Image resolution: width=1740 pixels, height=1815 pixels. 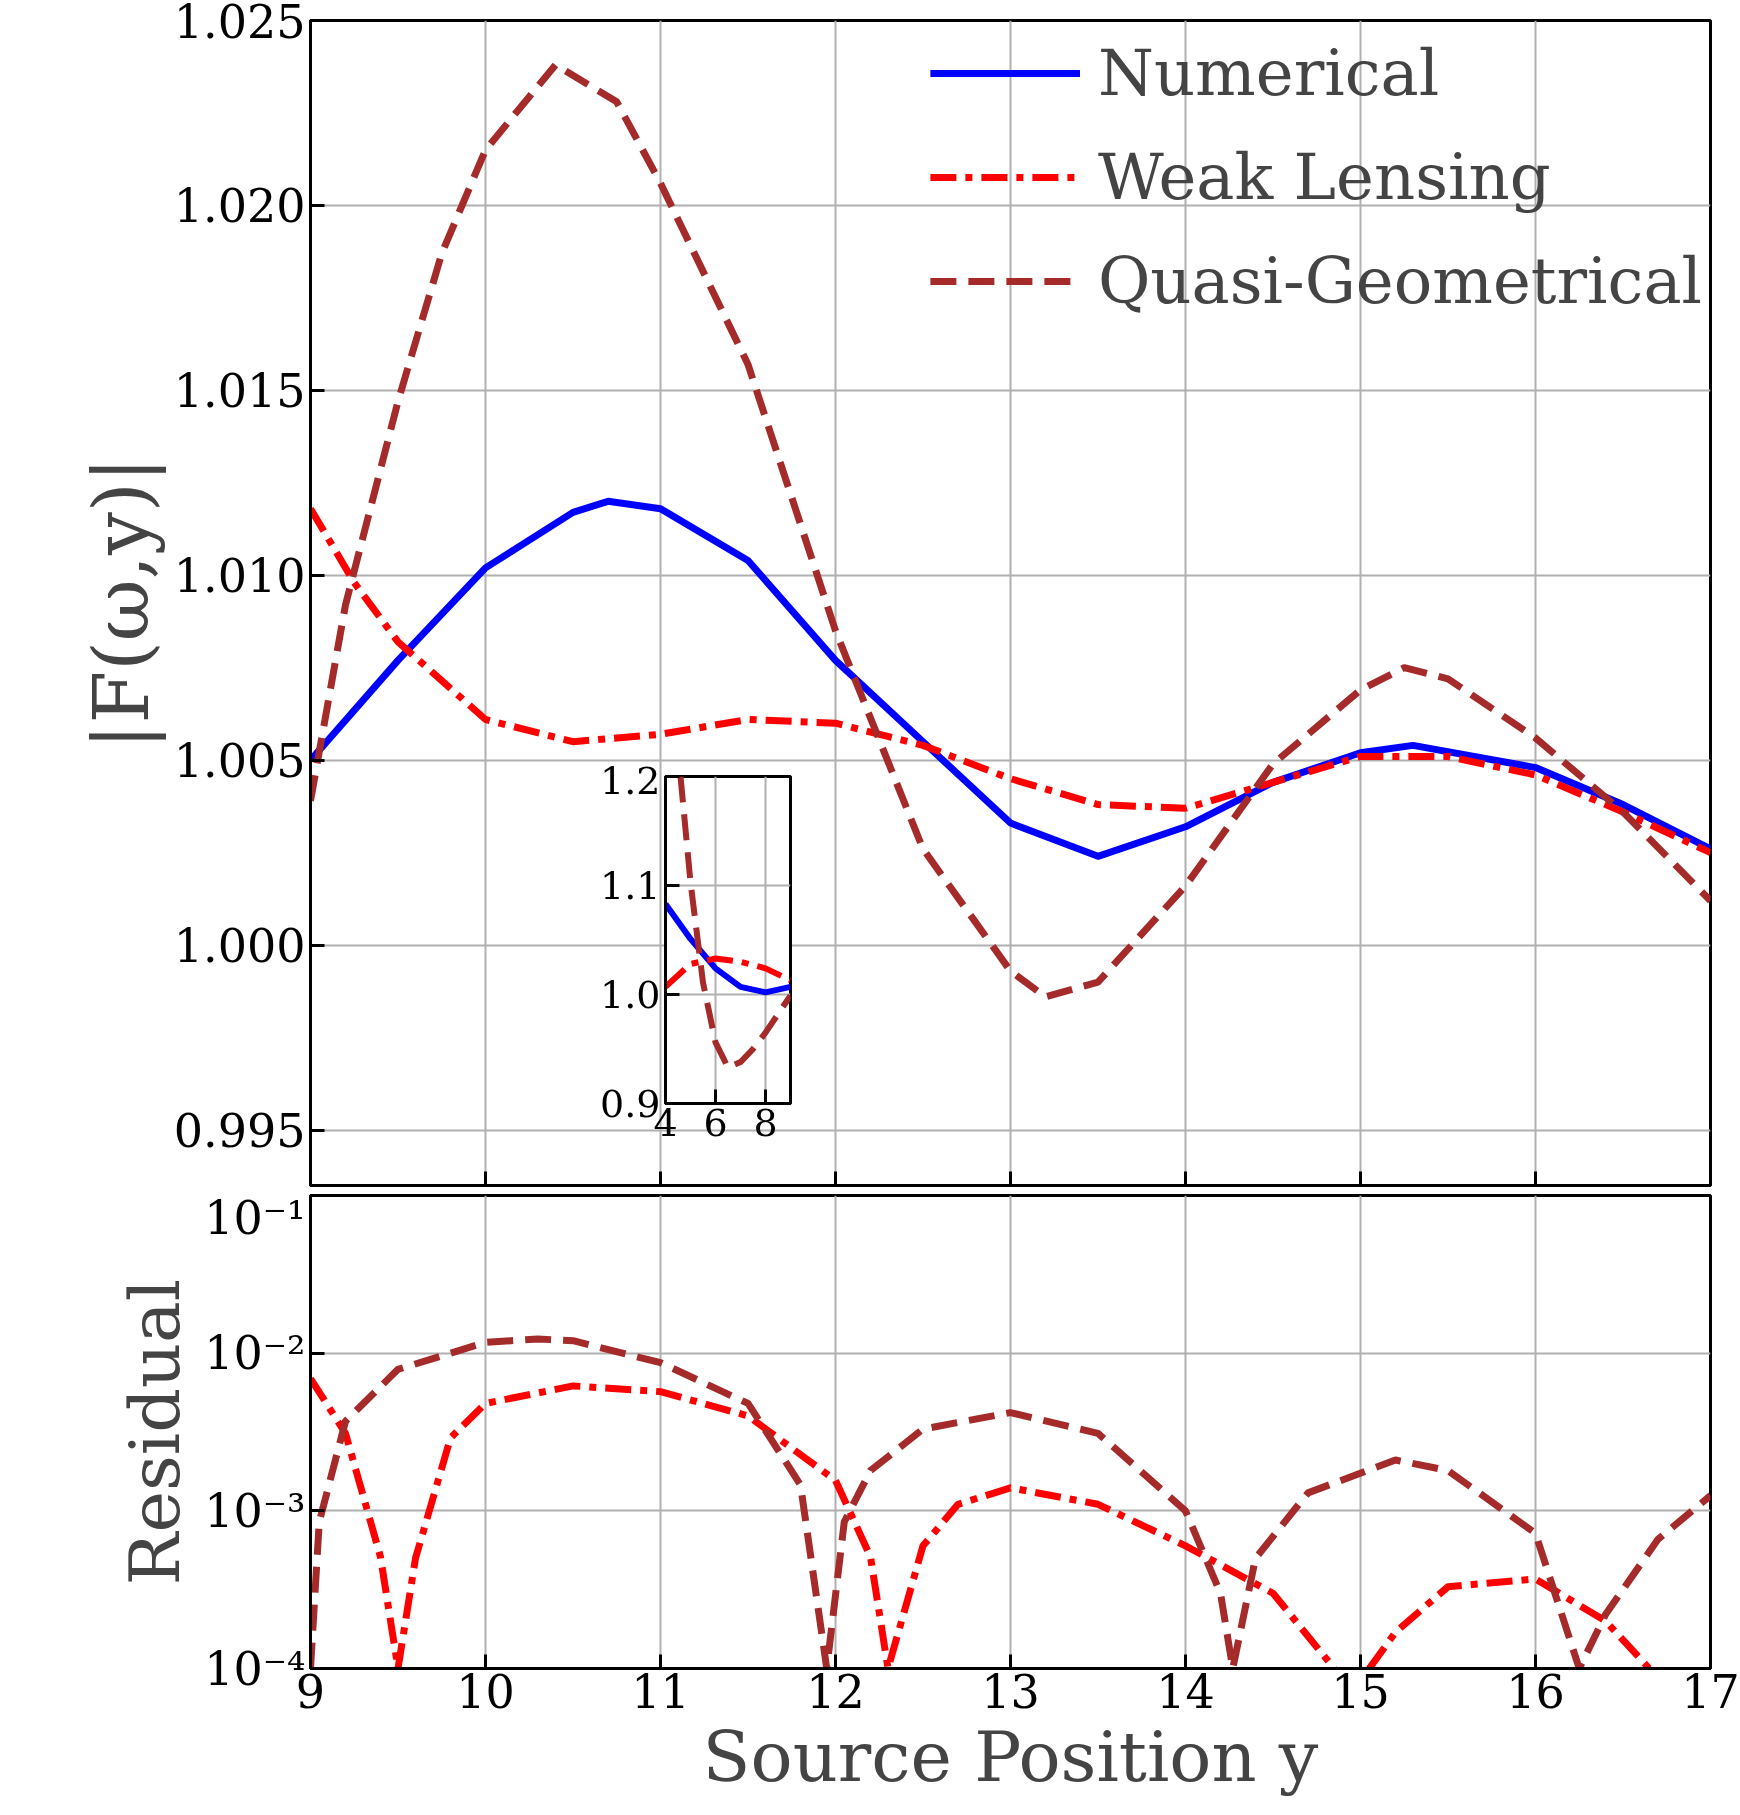 I want to click on legend-label: Quasi-Geometrical, so click(x=1399, y=281).